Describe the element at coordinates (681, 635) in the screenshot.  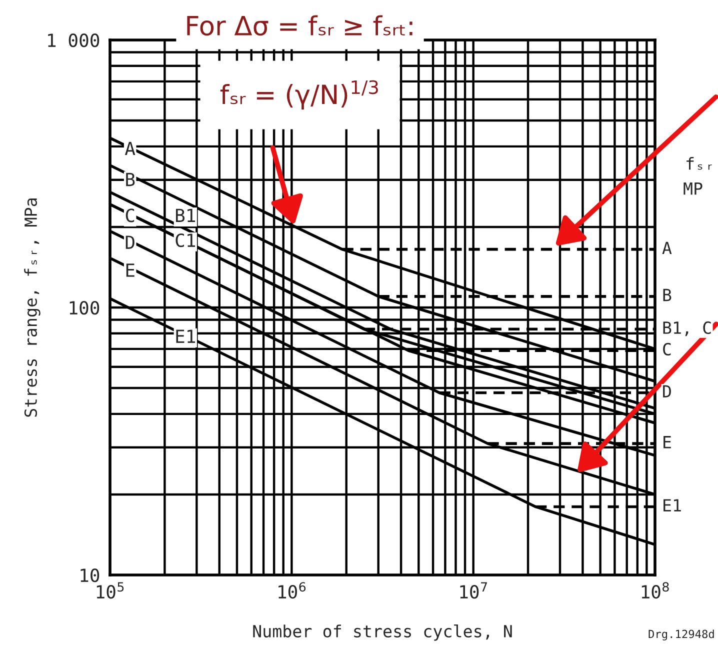
I see `text: Drg.12948d` at that location.